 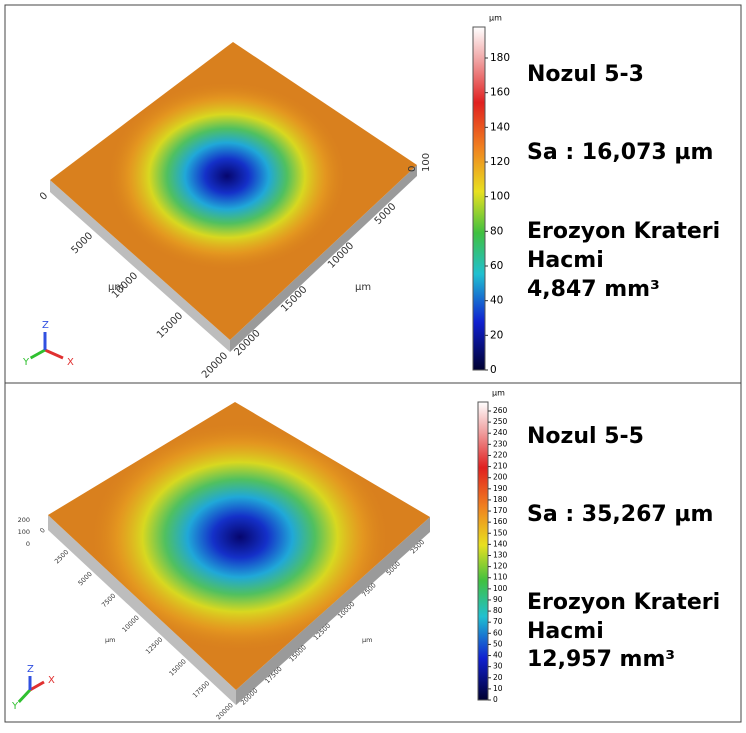 What do you see at coordinates (620, 152) in the screenshot?
I see `roughness: Sa : 16,073 µm` at bounding box center [620, 152].